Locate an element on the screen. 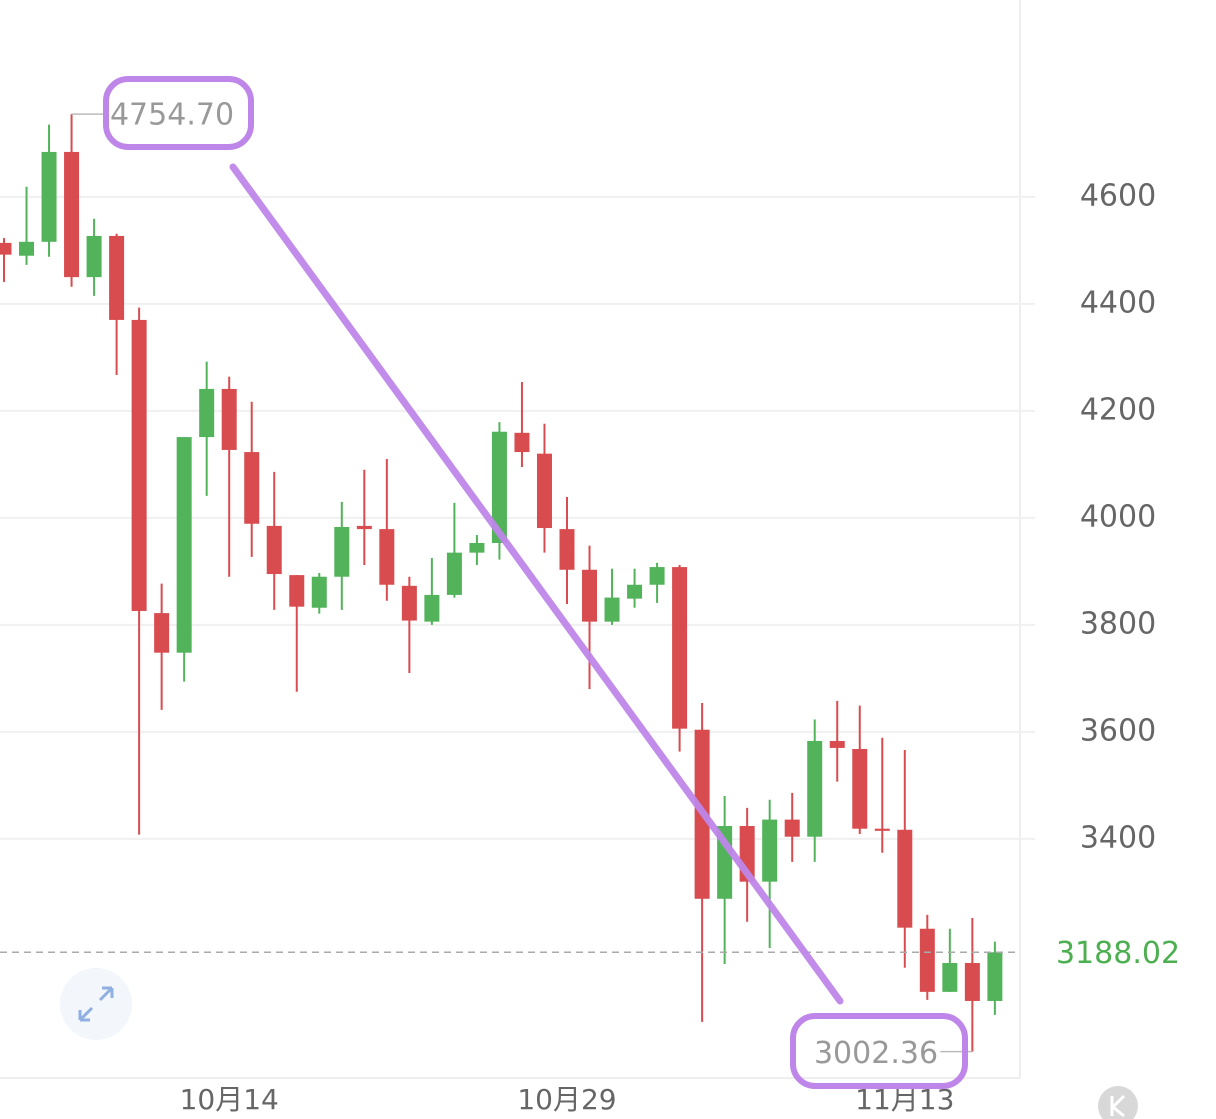 The image size is (1216, 1119). high-label: 4754.70 is located at coordinates (172, 115).